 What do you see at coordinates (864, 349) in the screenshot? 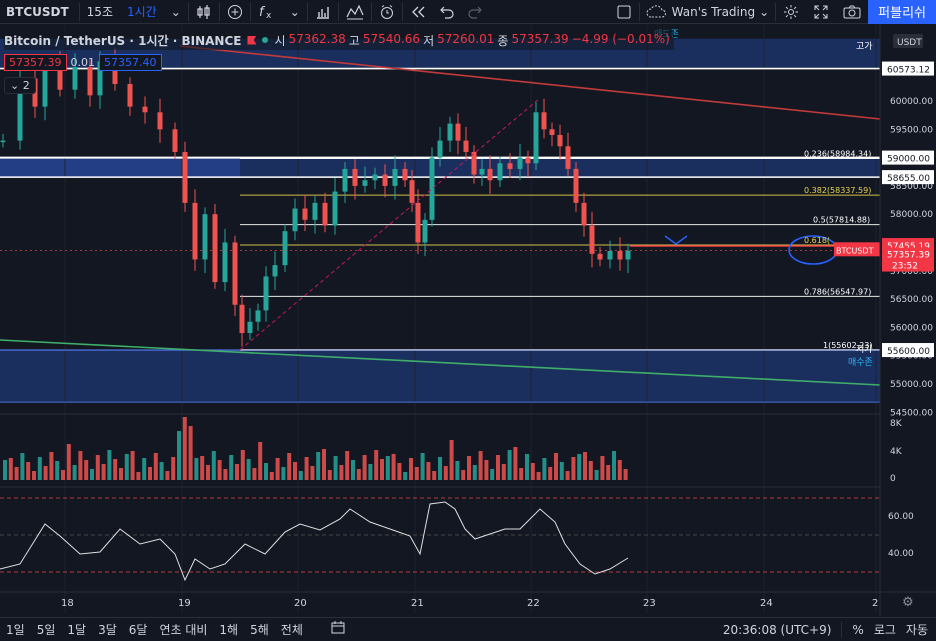
I see `low-tag: 저가` at bounding box center [864, 349].